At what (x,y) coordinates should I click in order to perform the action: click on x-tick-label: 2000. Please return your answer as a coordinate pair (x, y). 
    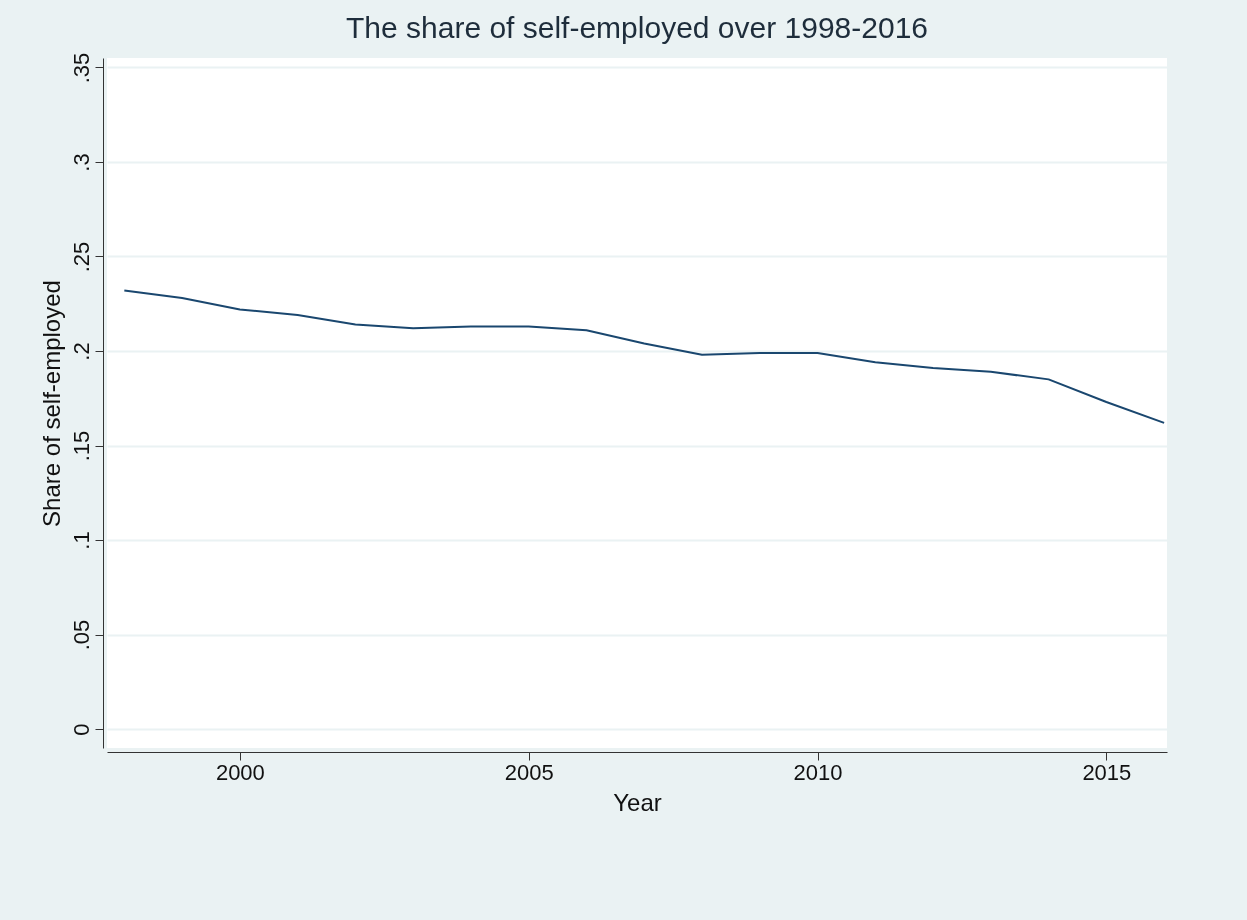
    Looking at the image, I should click on (240, 772).